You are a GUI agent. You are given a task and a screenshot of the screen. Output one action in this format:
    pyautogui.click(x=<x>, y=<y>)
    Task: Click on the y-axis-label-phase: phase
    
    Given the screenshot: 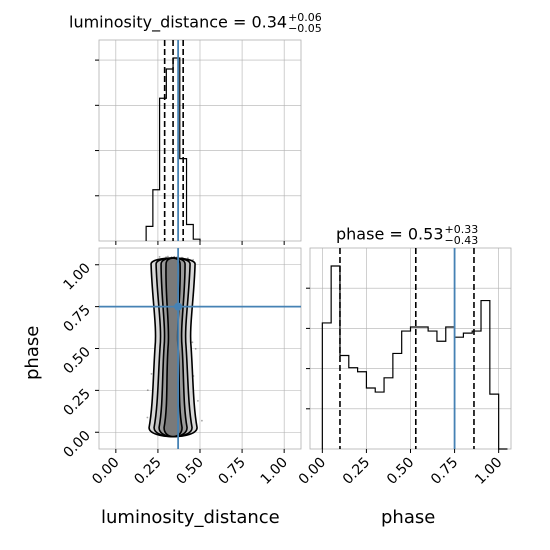 What is the action you would take?
    pyautogui.click(x=32, y=352)
    